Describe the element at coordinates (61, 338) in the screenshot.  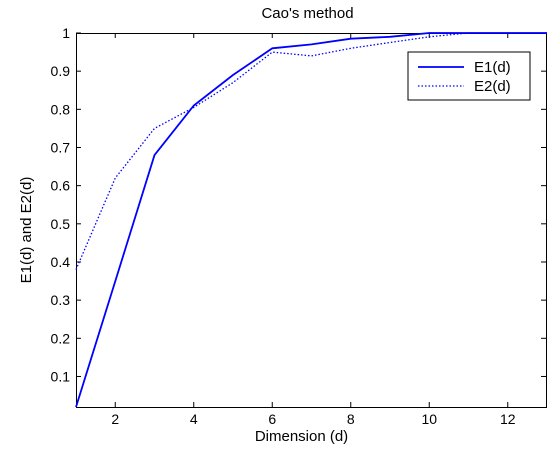
I see `y-tick-label: 0.2` at that location.